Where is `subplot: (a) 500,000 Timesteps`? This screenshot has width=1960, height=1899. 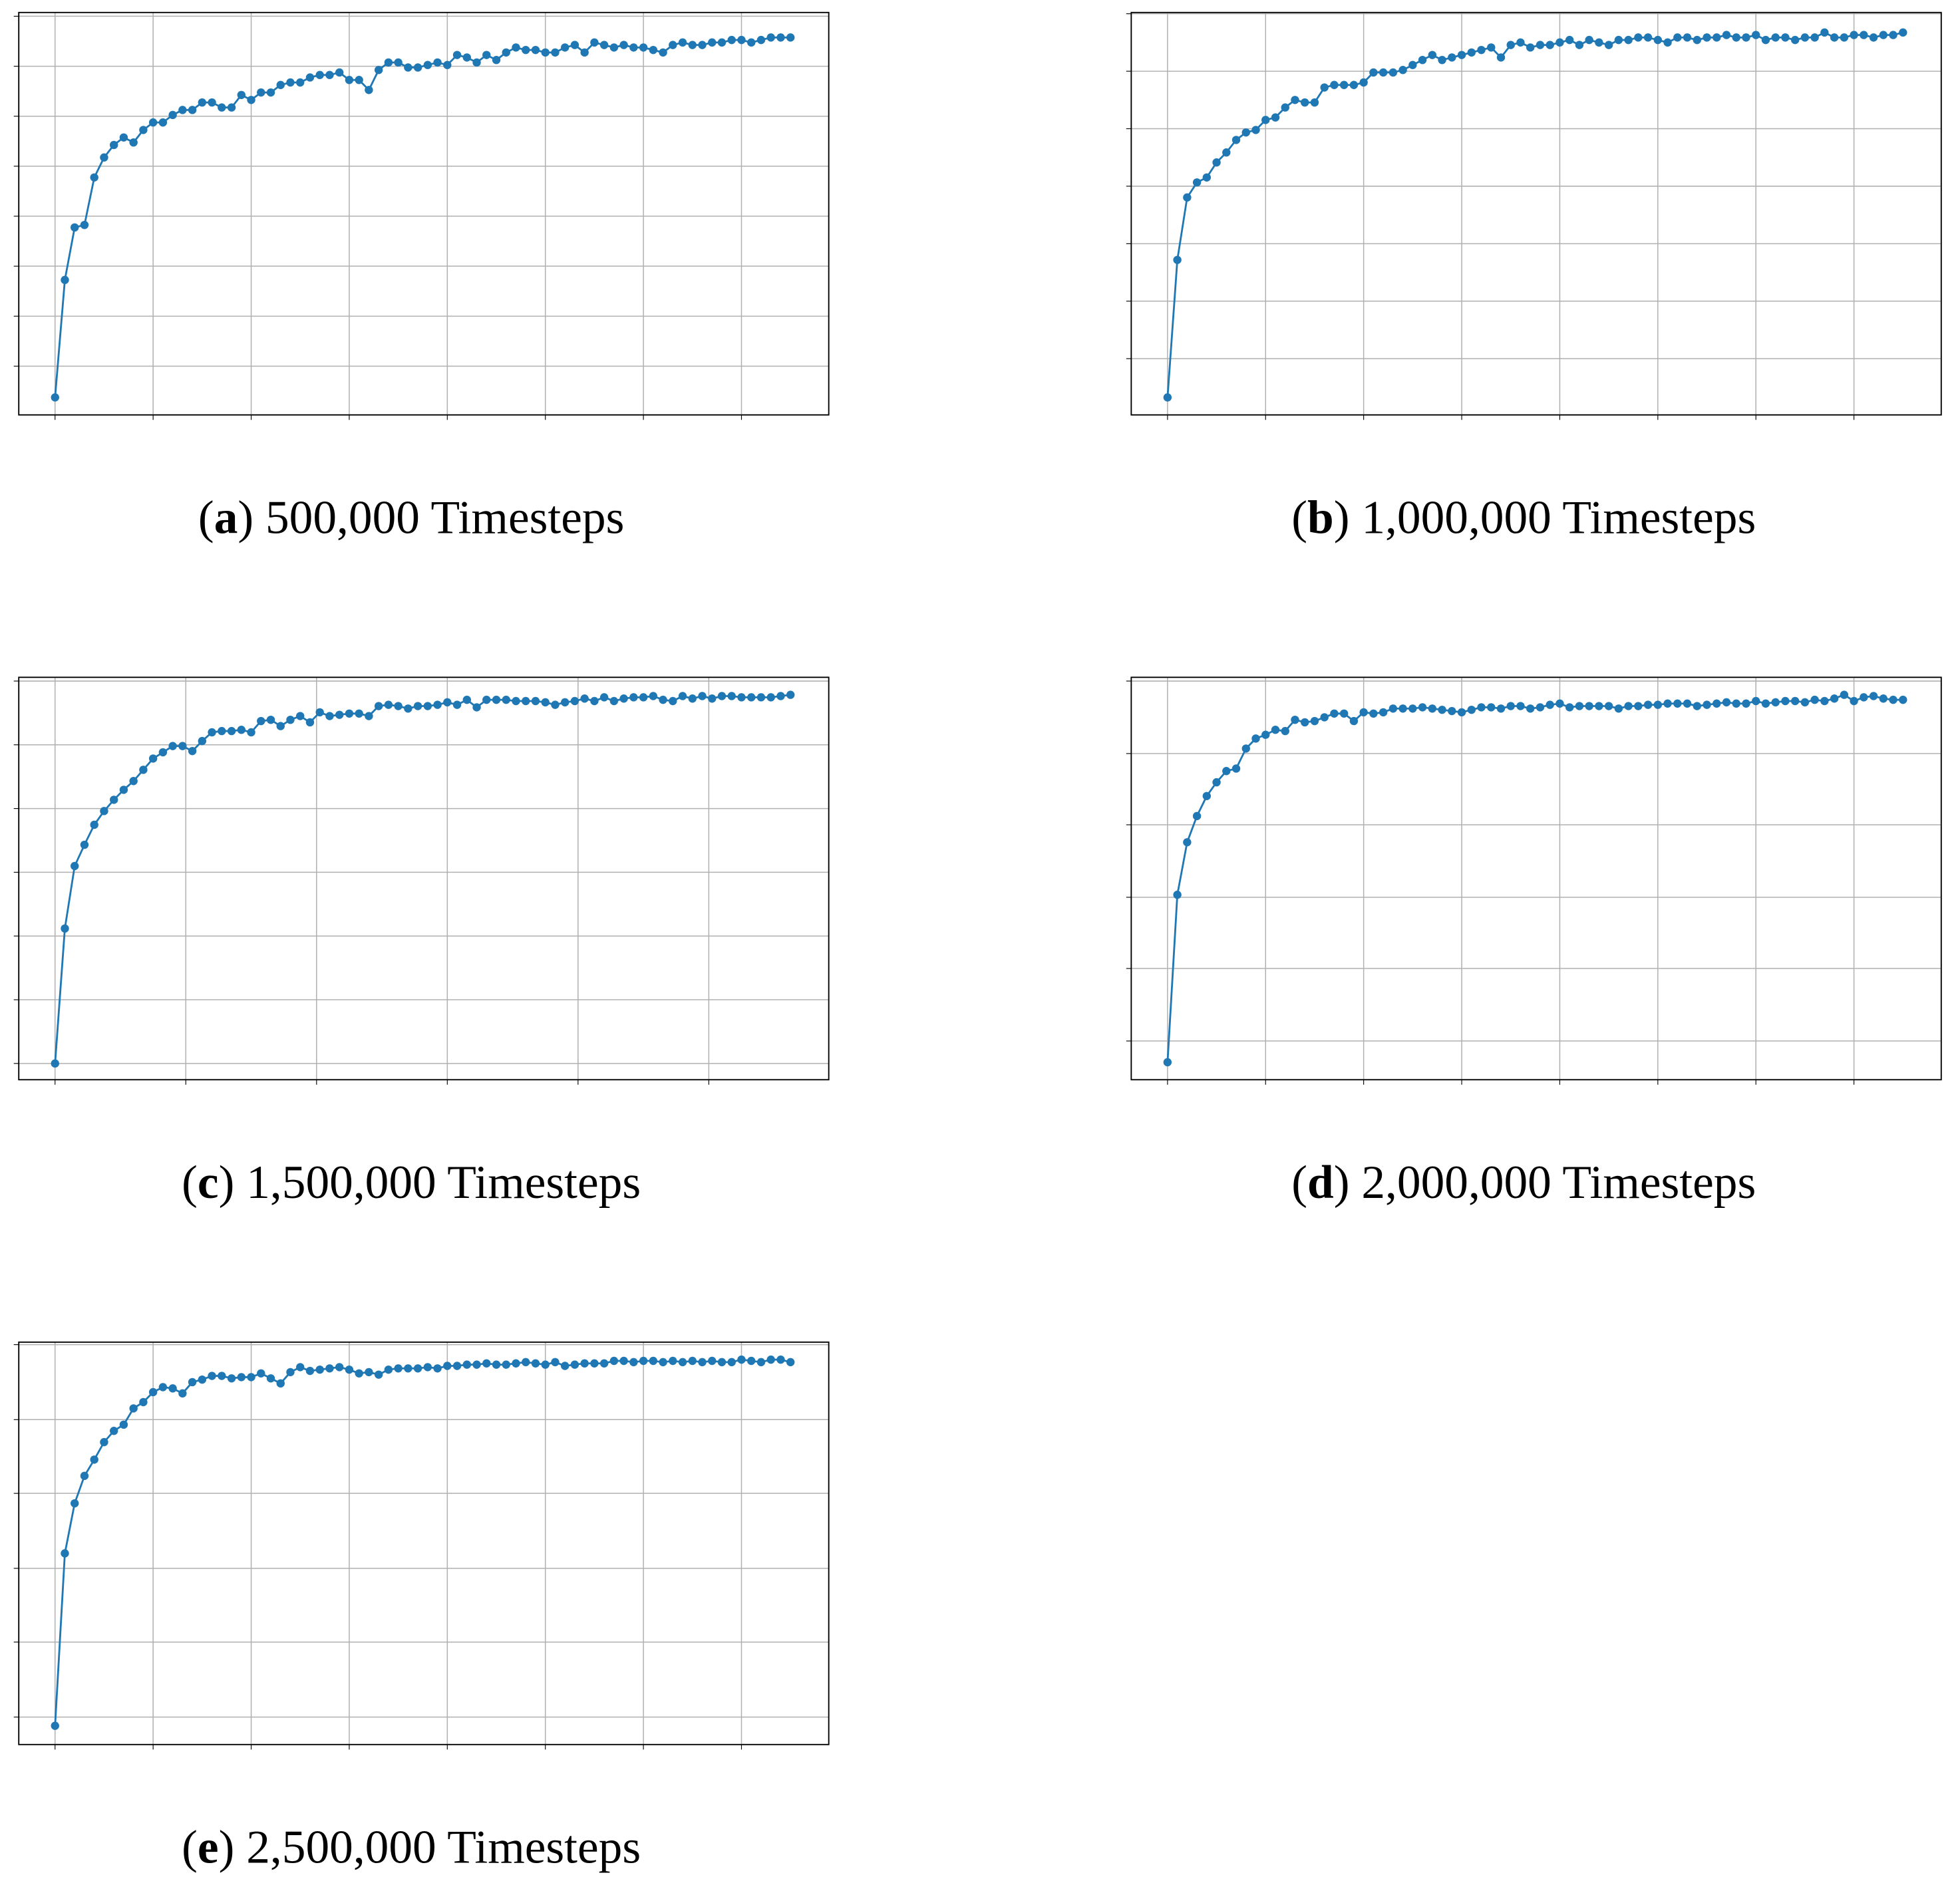
subplot: (a) 500,000 Timesteps is located at coordinates (421, 277).